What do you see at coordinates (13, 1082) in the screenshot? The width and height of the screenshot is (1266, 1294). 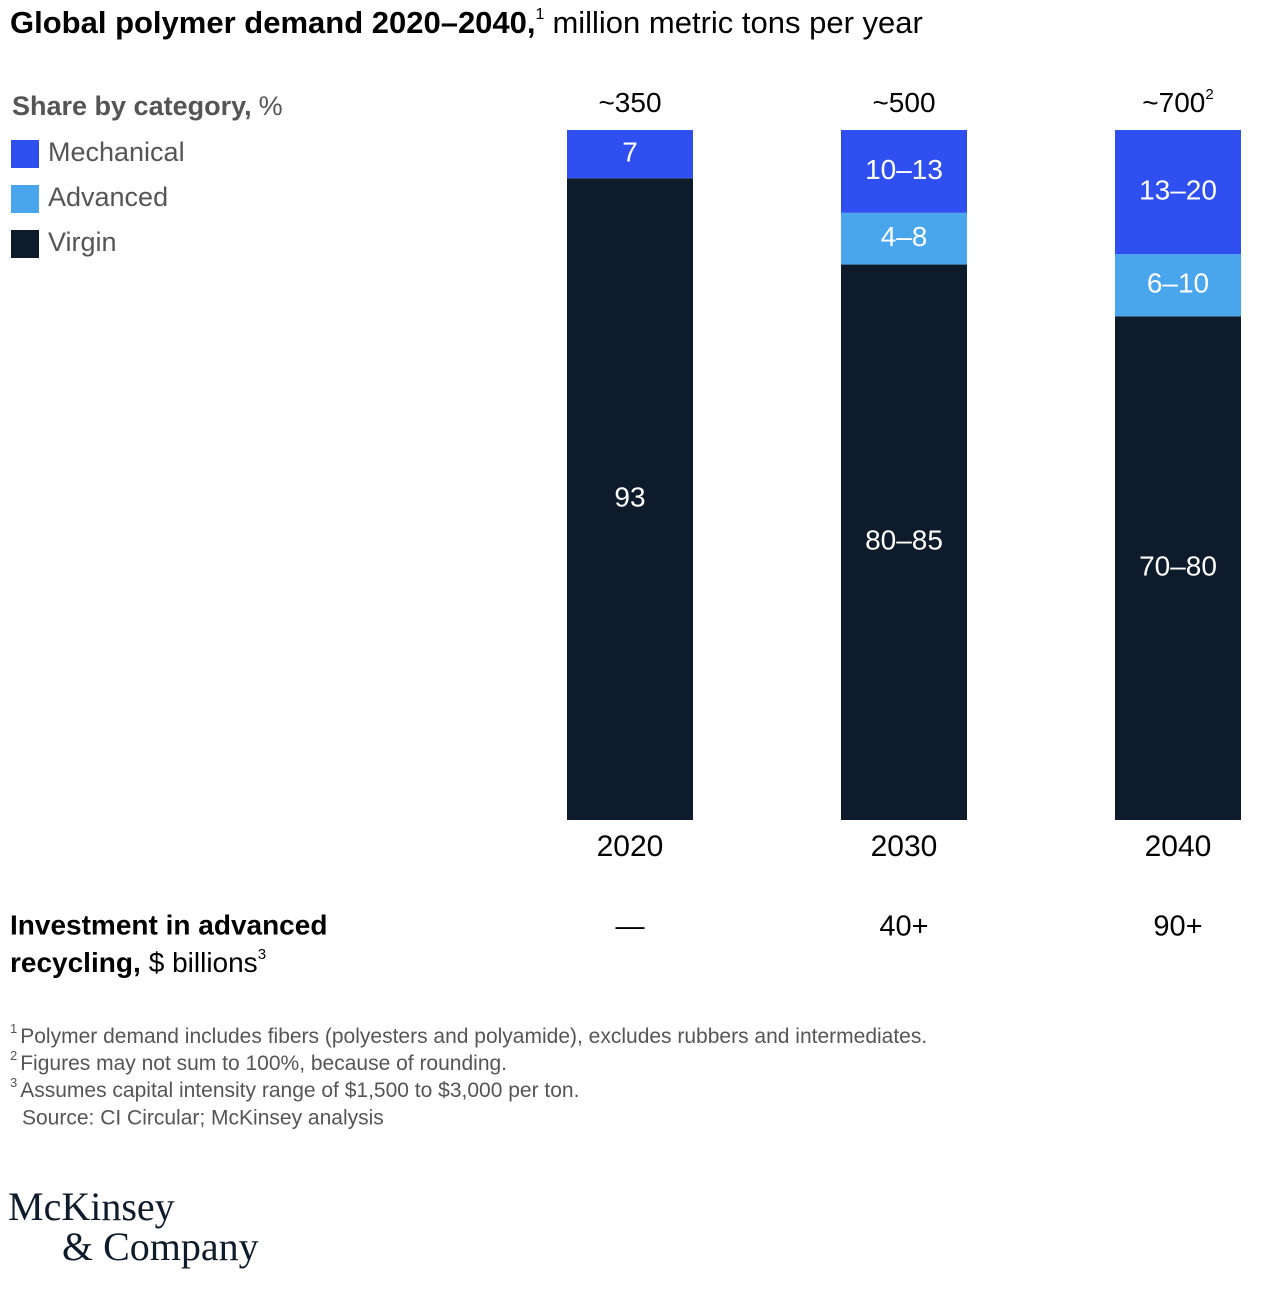 I see `footnote-marker: 3` at bounding box center [13, 1082].